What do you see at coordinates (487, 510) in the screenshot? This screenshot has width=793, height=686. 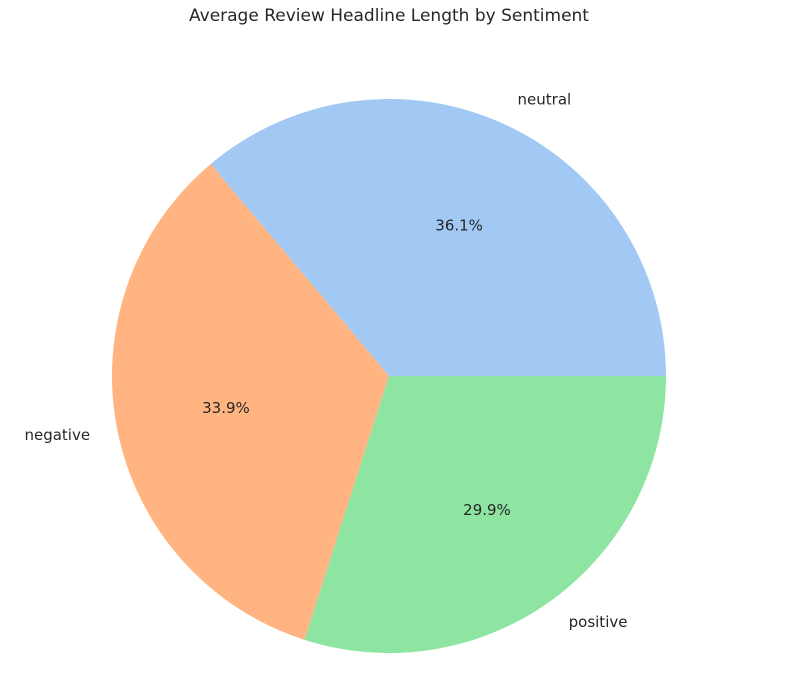 I see `pie-pct-label-positive: 29.9%` at bounding box center [487, 510].